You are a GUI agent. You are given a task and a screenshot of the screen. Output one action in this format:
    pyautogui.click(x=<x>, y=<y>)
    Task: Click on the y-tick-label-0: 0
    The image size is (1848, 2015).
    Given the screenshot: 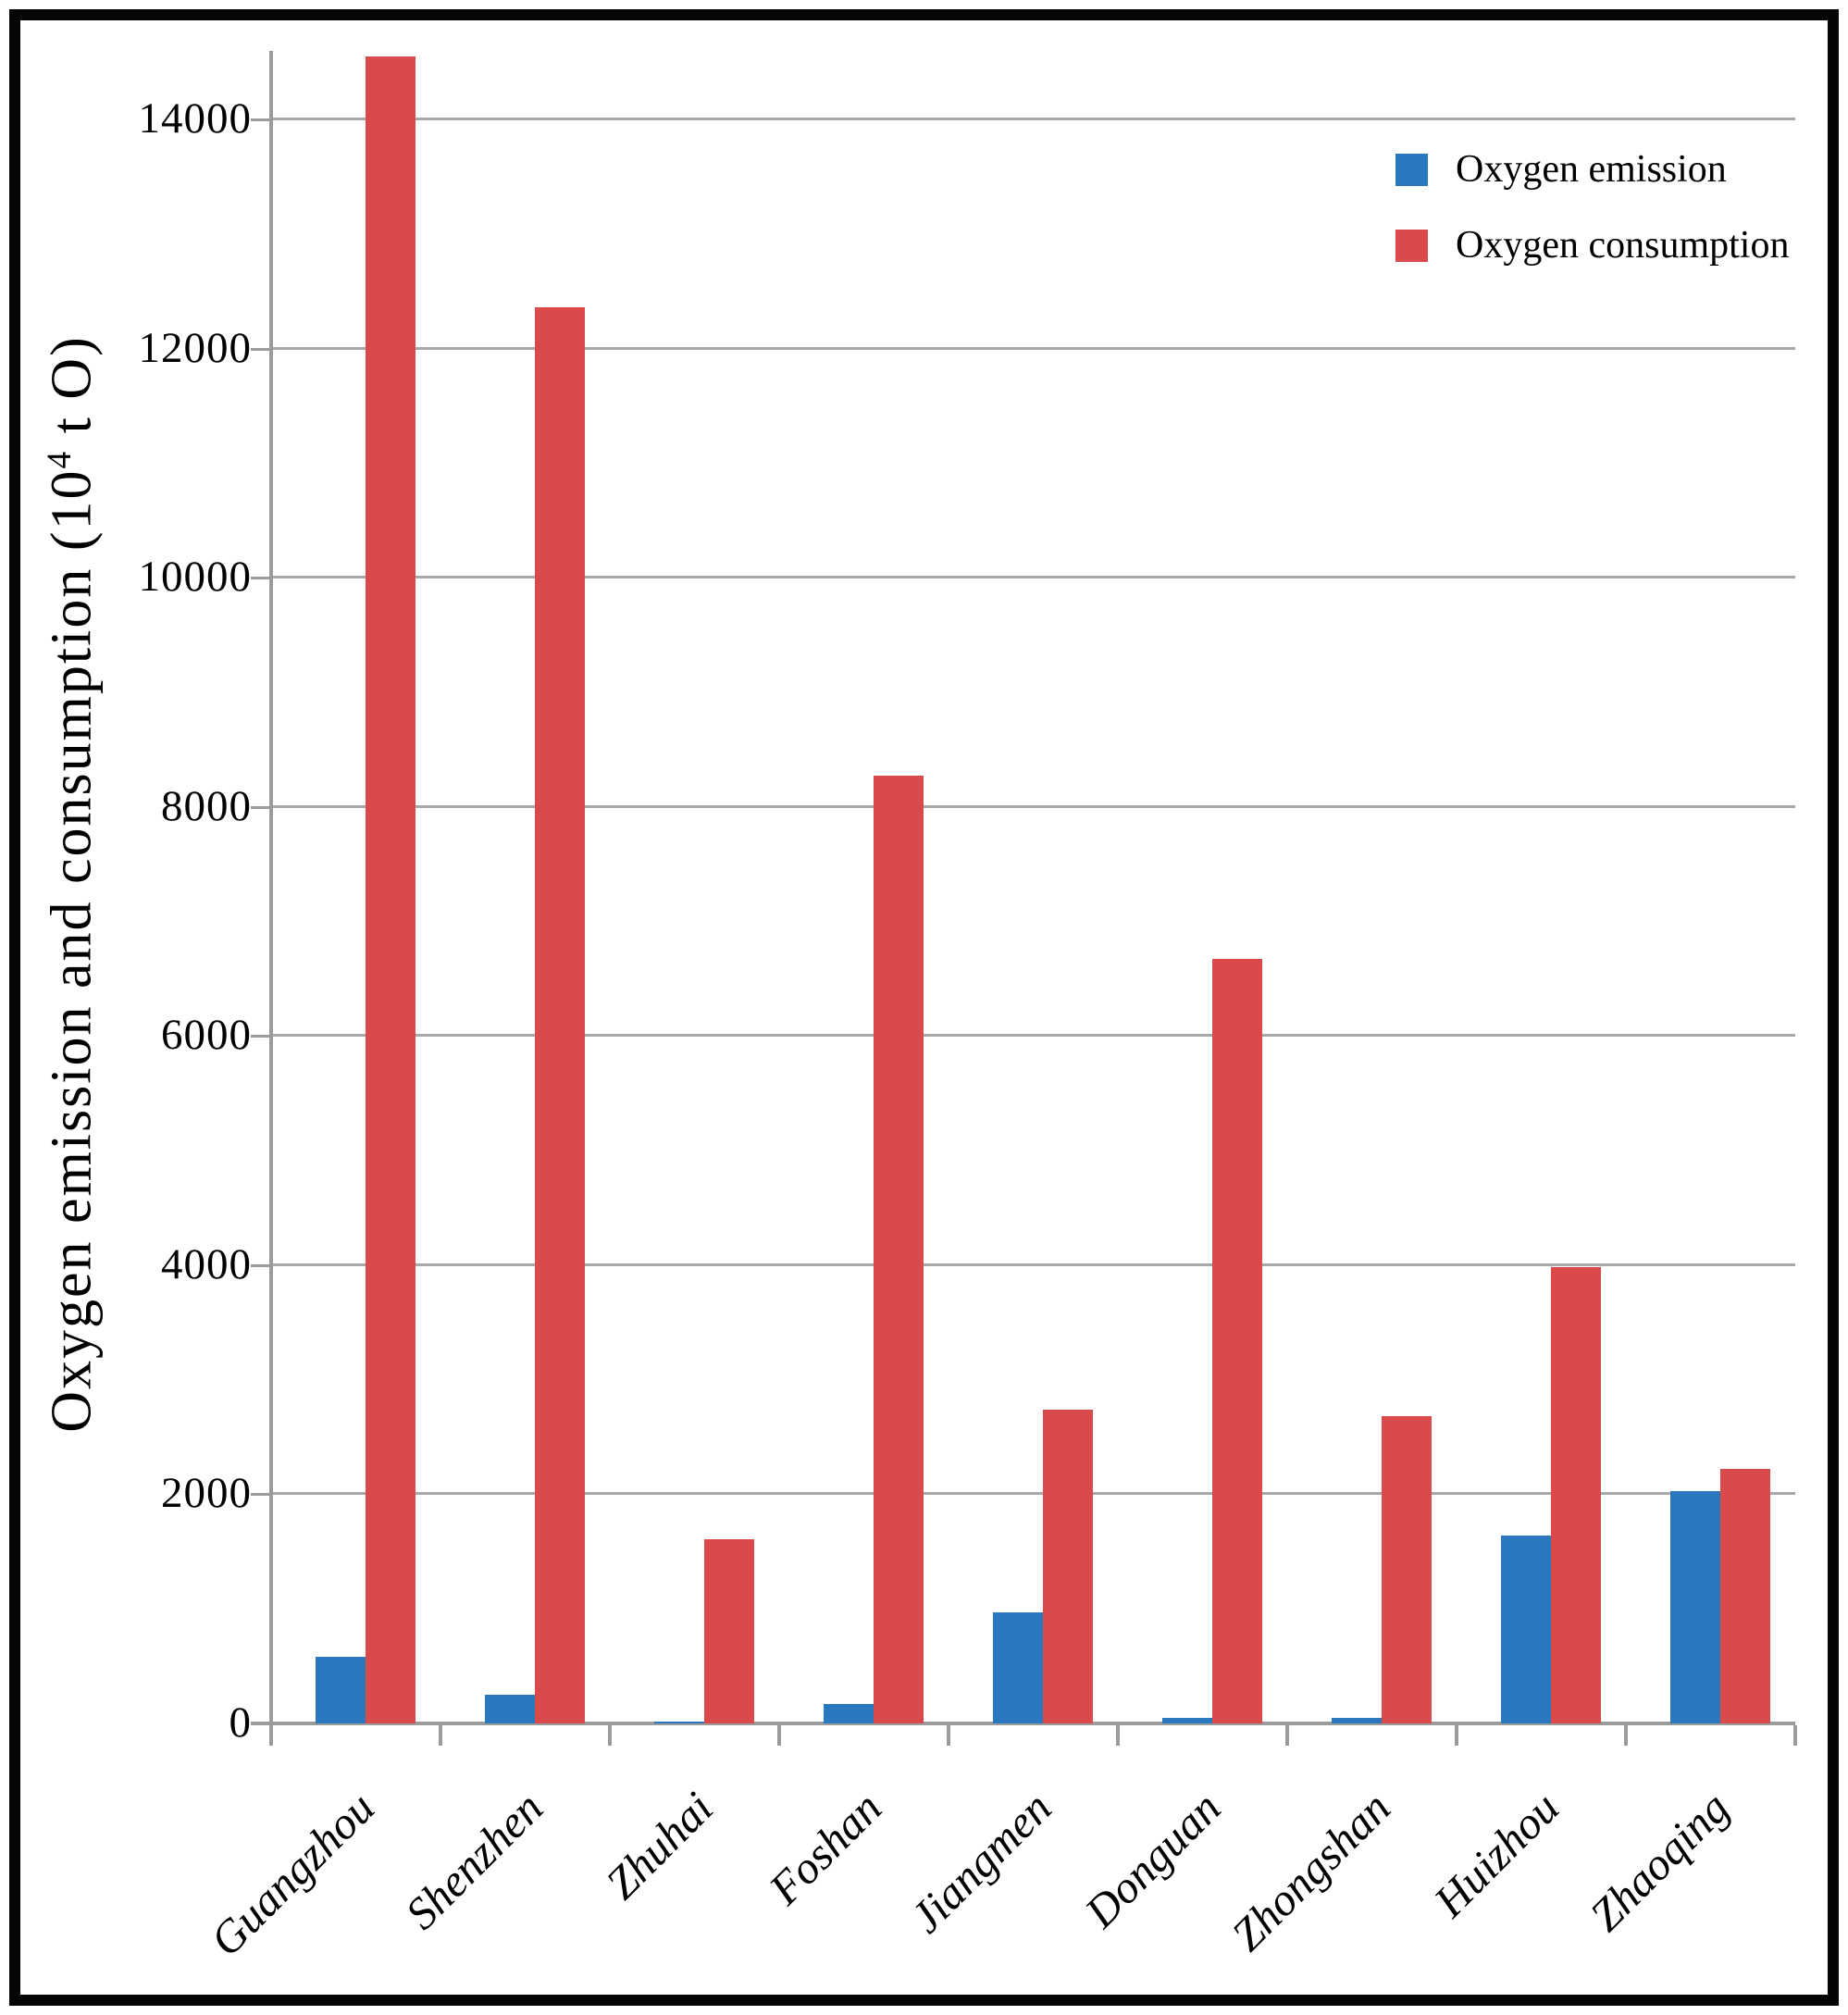 What is the action you would take?
    pyautogui.click(x=240, y=1722)
    